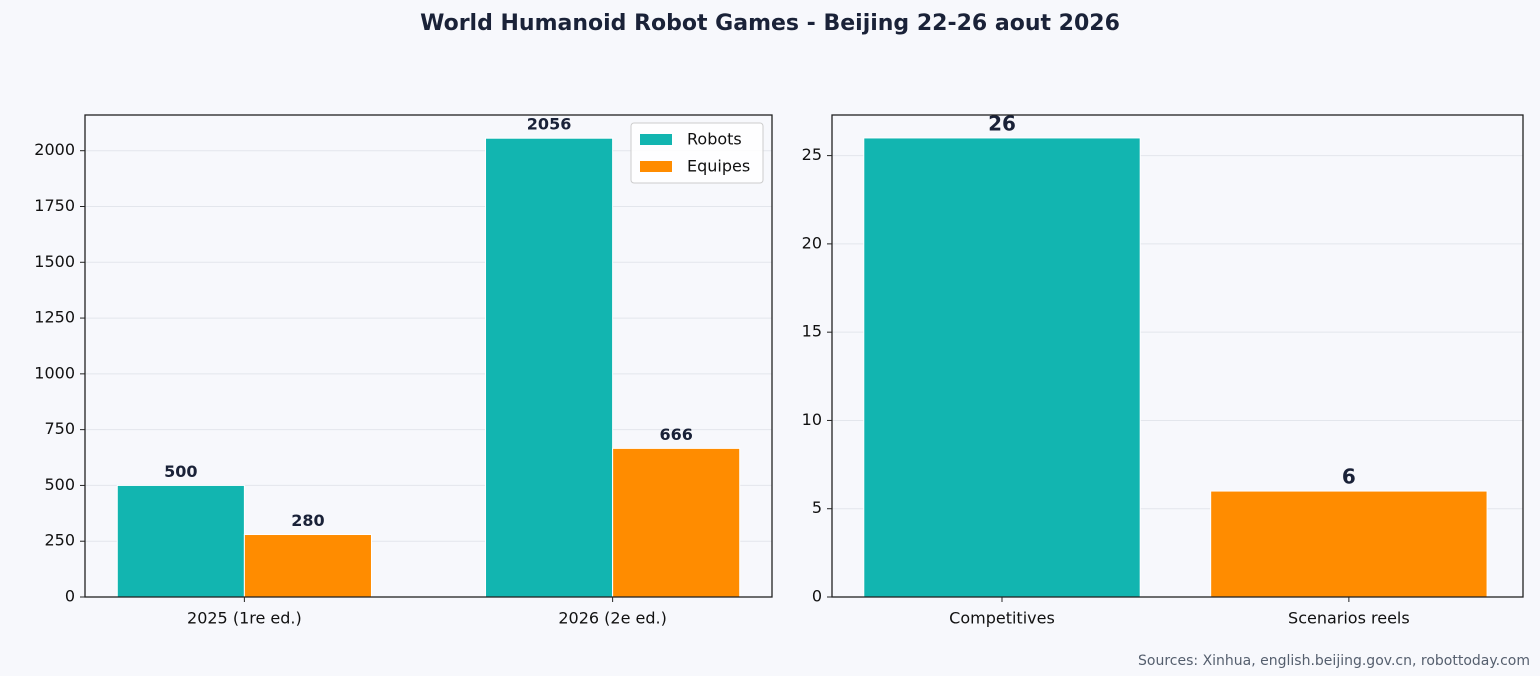 The width and height of the screenshot is (1540, 676). I want to click on x-tick-label: 2026 (2e ed.), so click(612, 618).